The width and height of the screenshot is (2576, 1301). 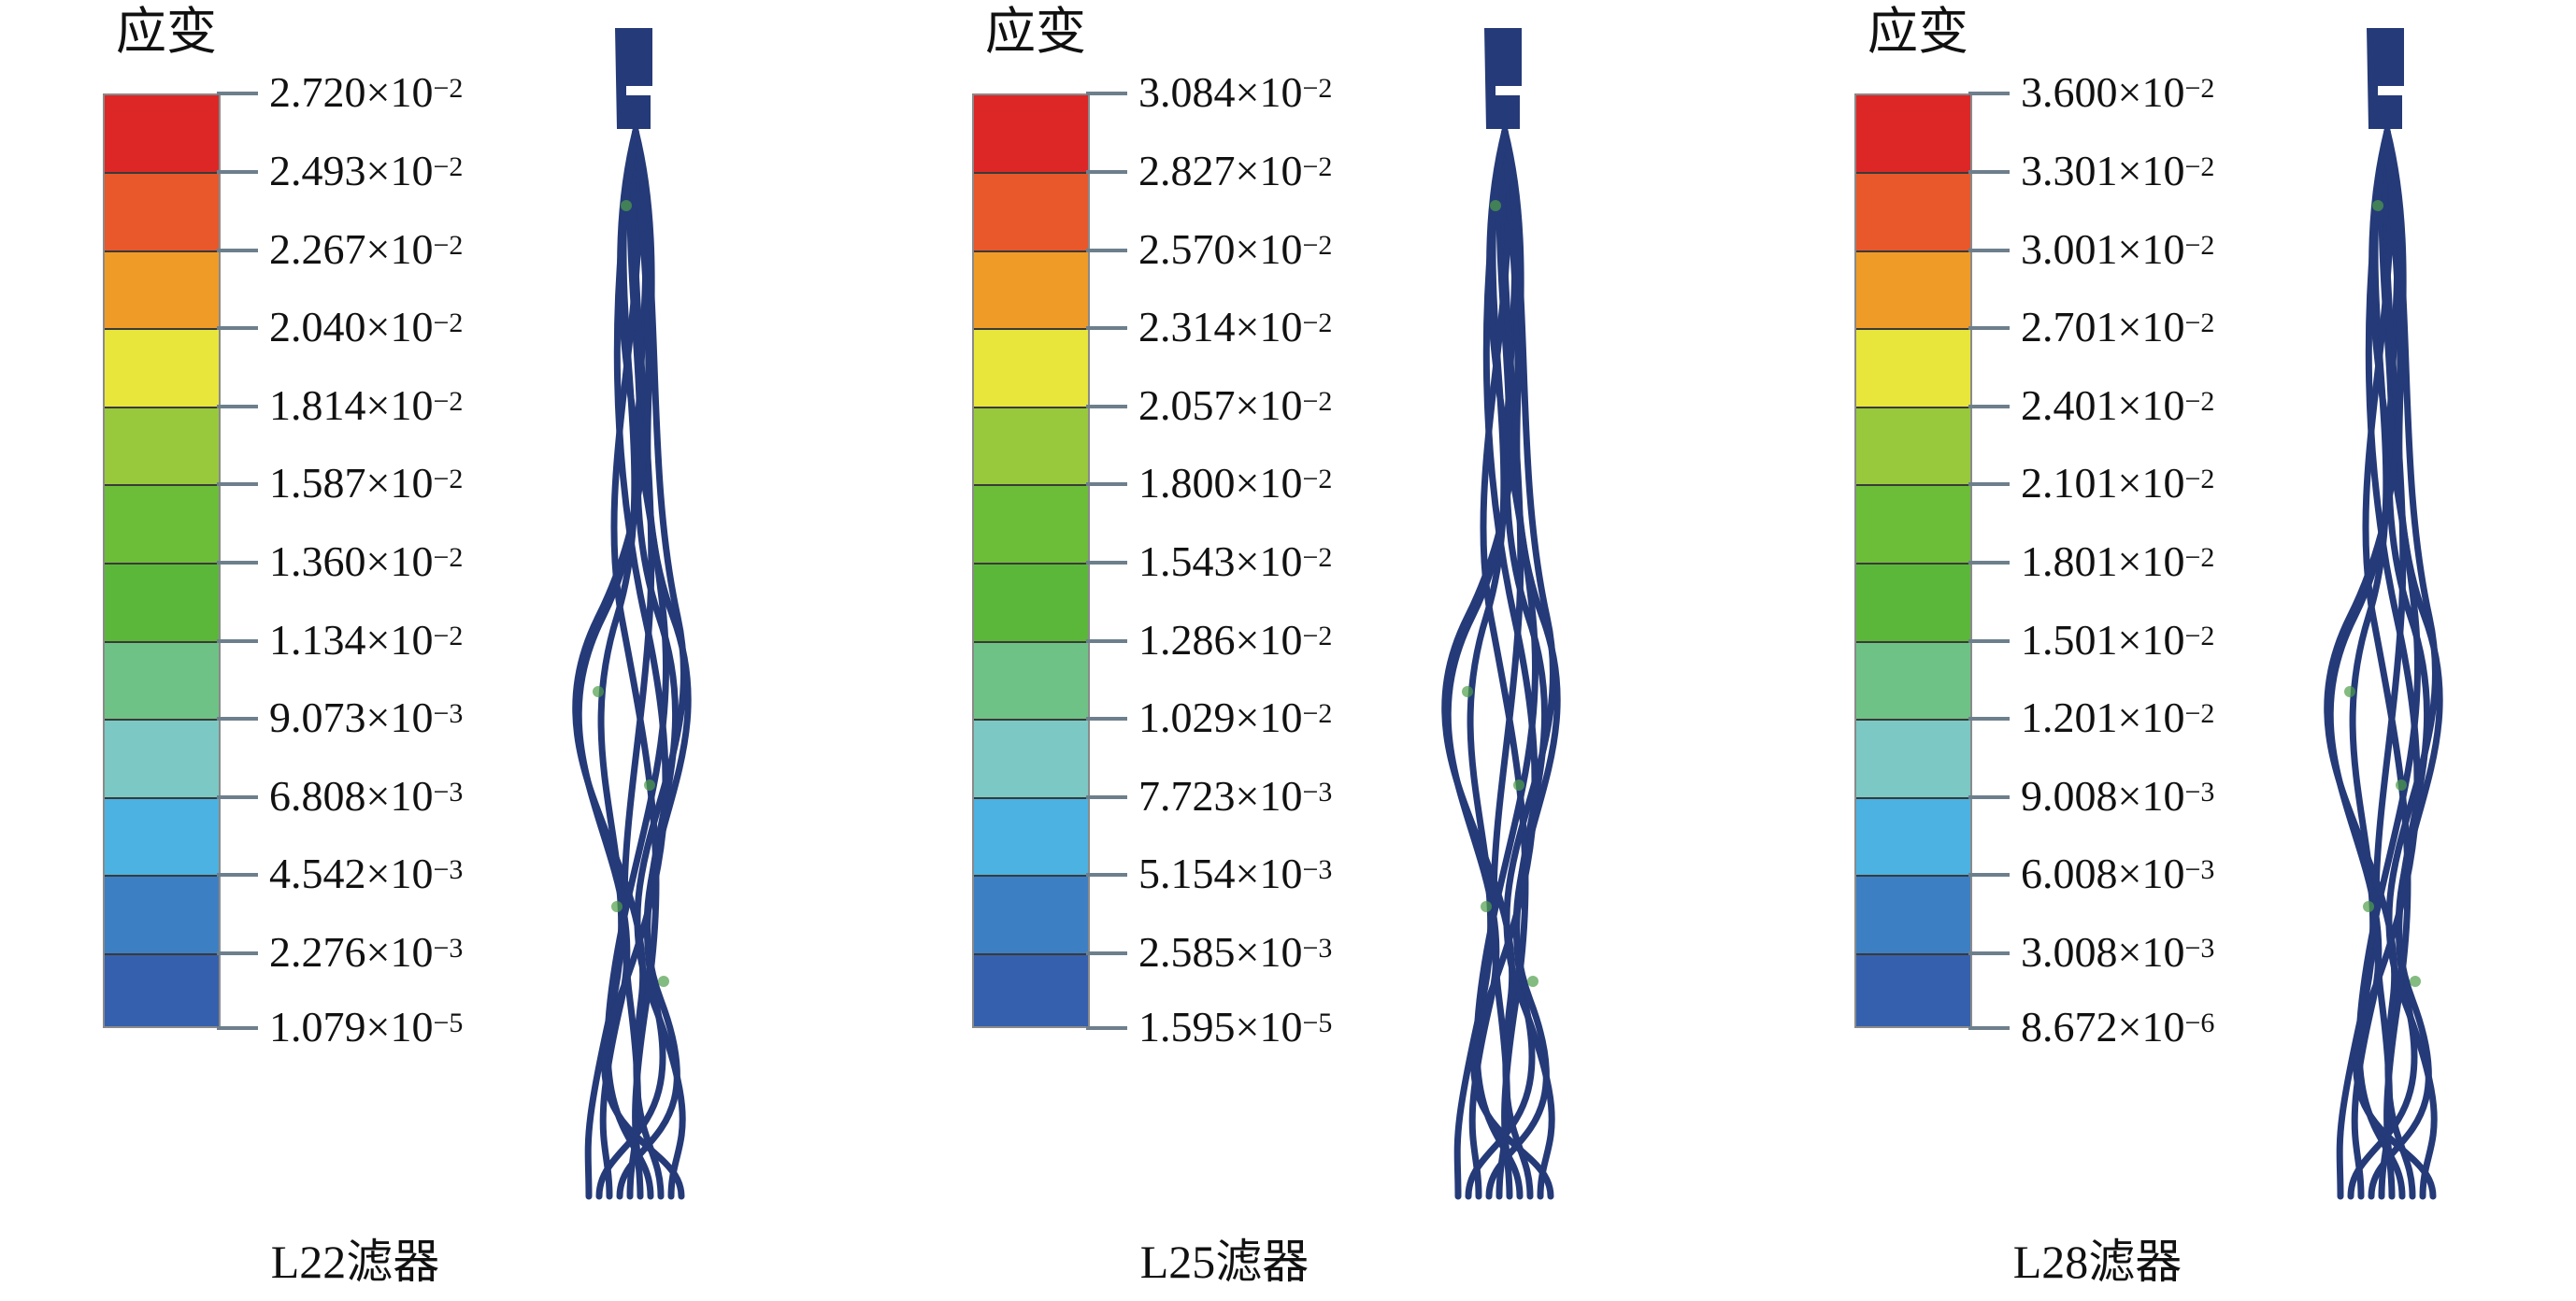 I want to click on scale-label: 2.720×10⁻², so click(x=366, y=92).